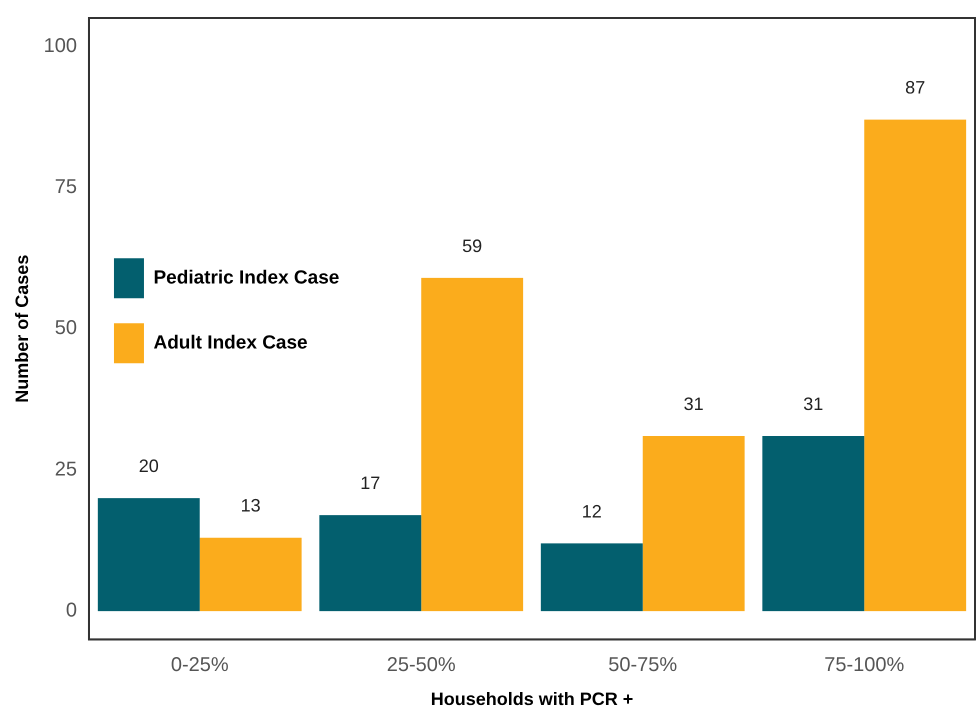  I want to click on data-label: 59, so click(472, 246).